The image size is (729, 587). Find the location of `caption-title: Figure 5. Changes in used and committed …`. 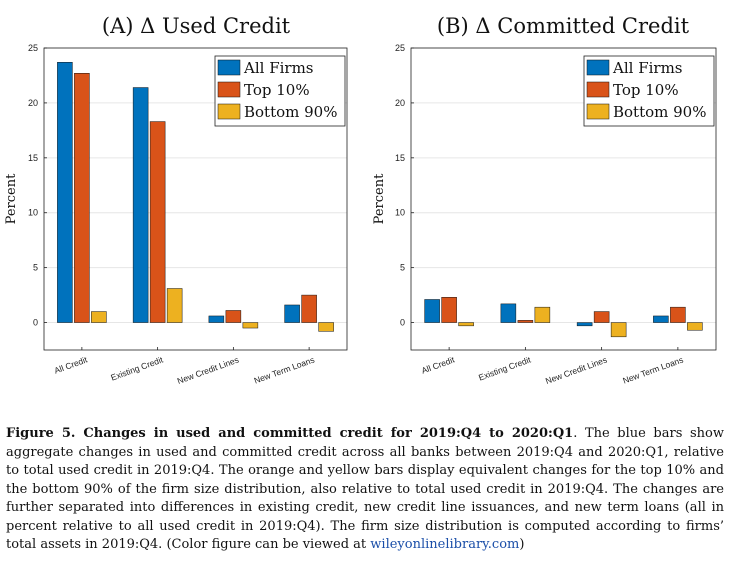

caption-title: Figure 5. Changes in used and committed … is located at coordinates (290, 433).